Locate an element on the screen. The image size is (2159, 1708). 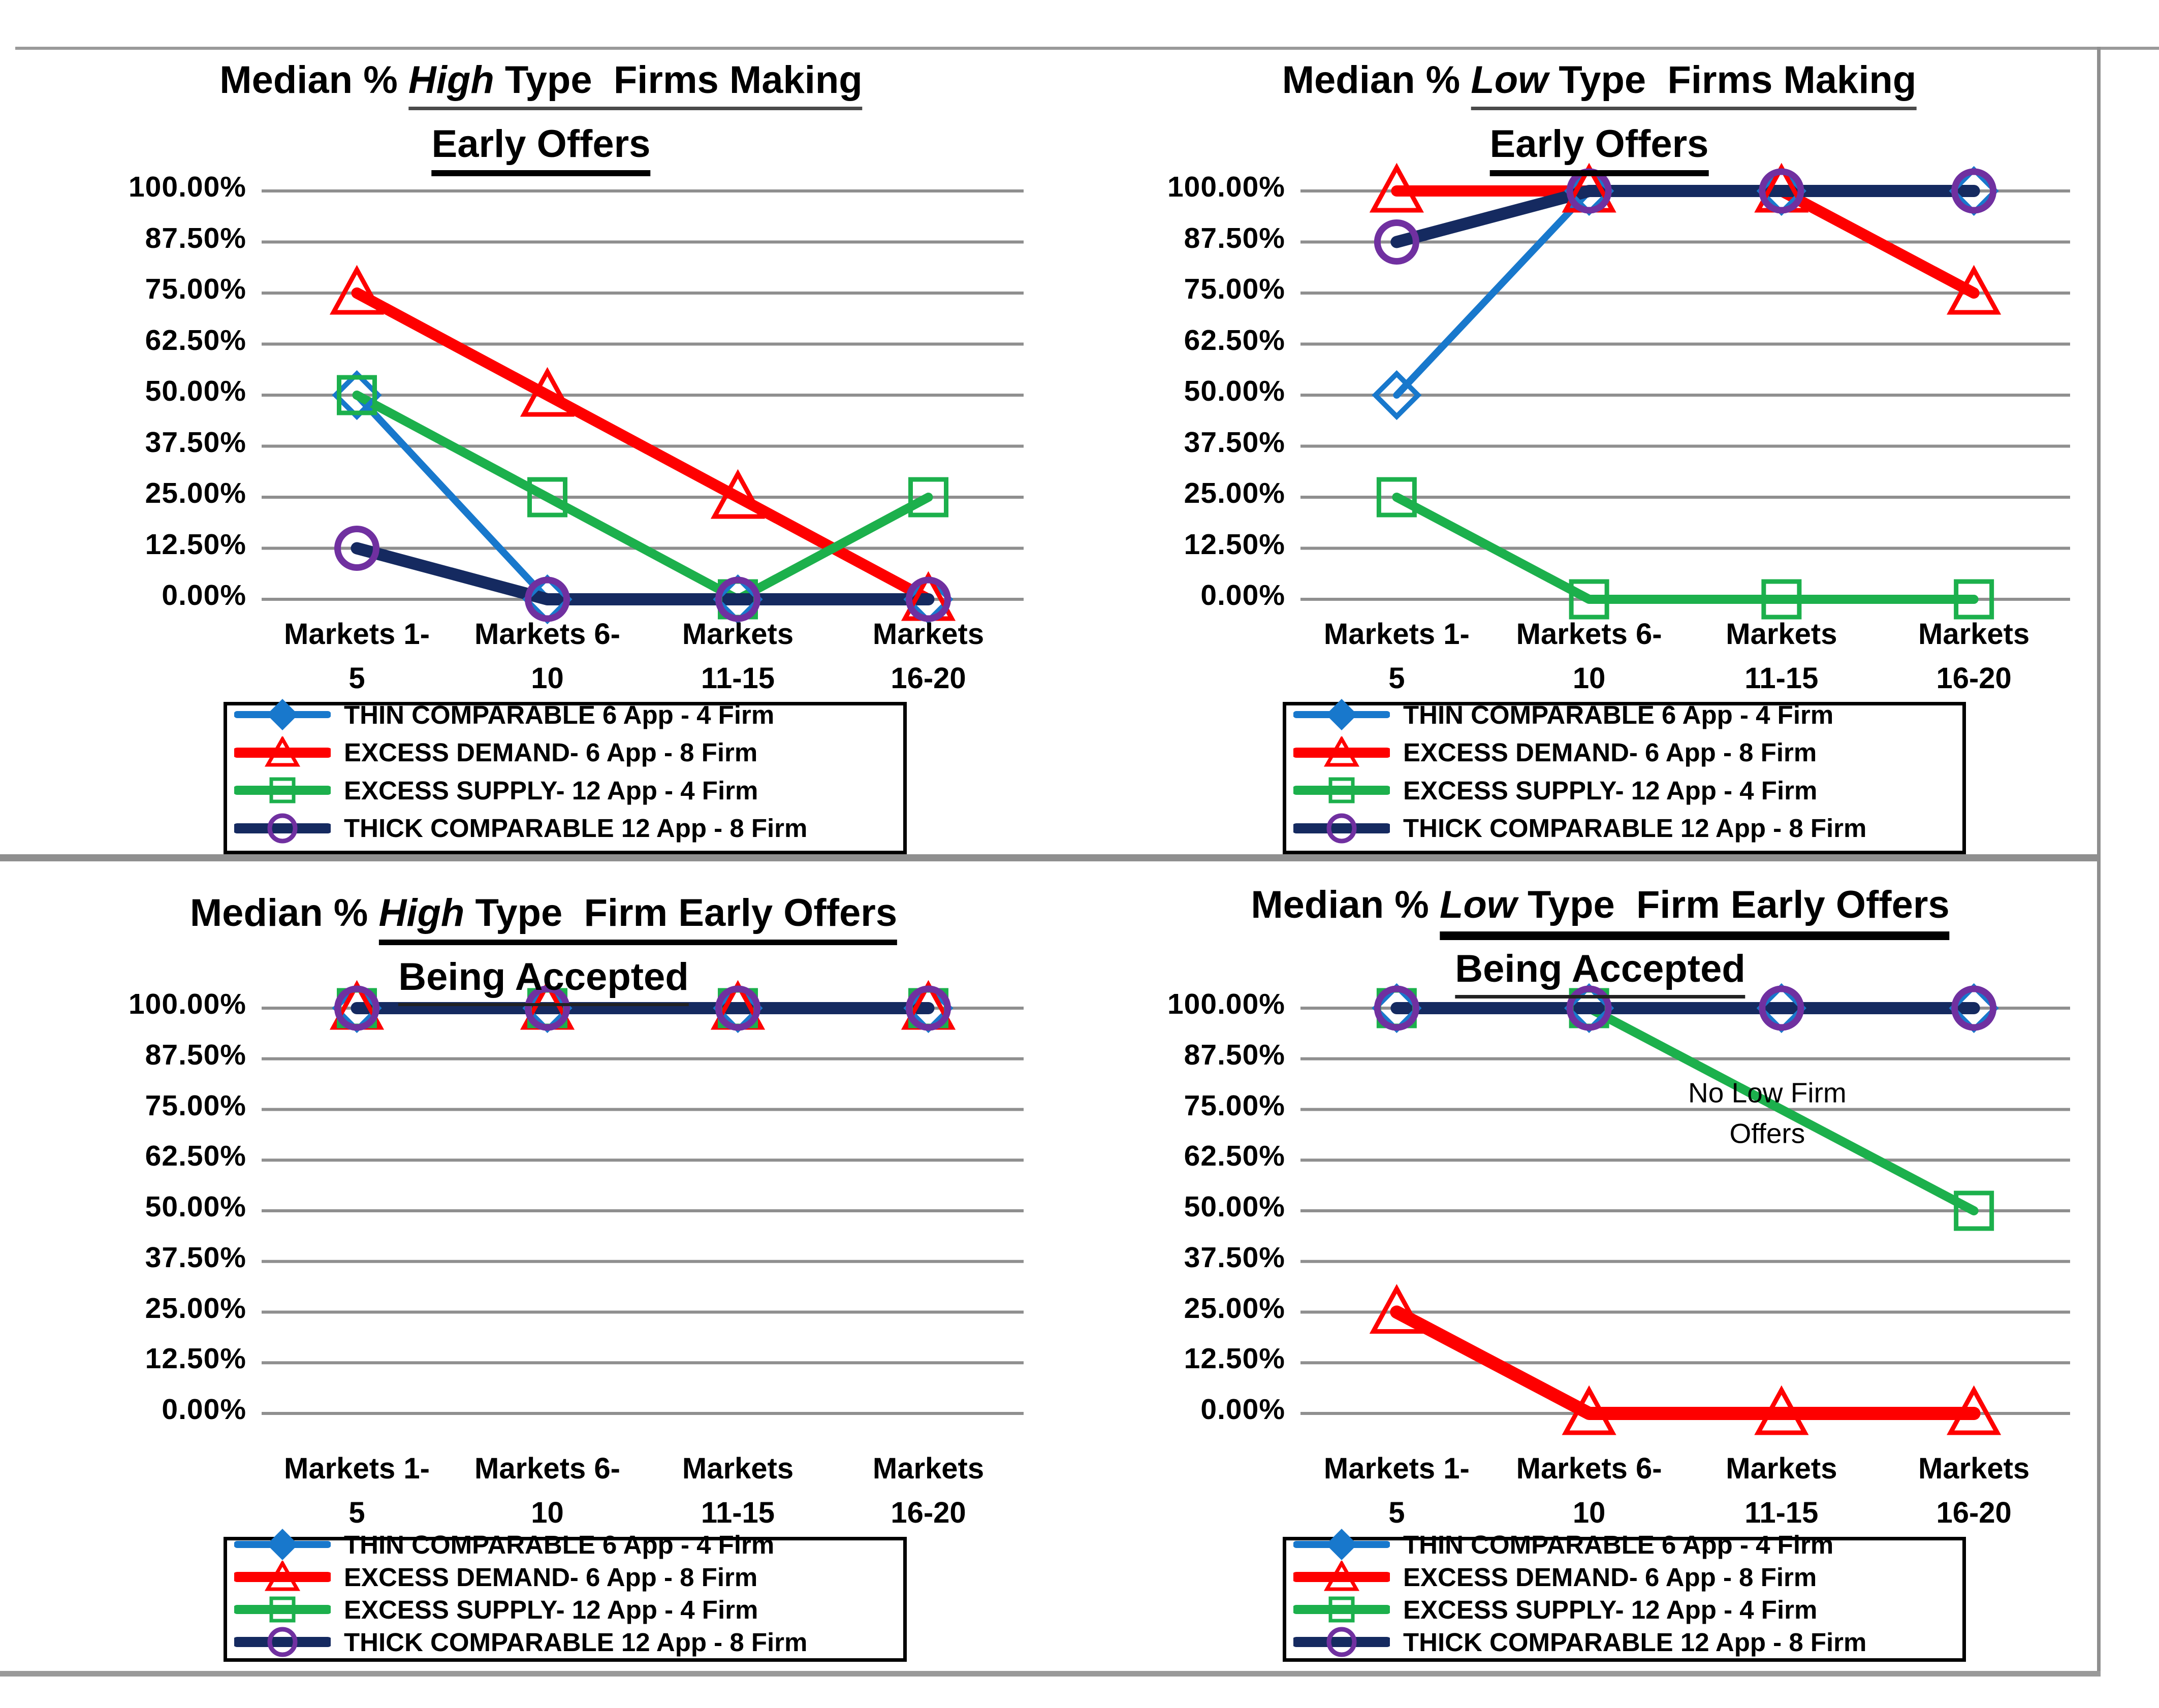
x-axis-category-label: Markets 6- 10 is located at coordinates (547, 1490).